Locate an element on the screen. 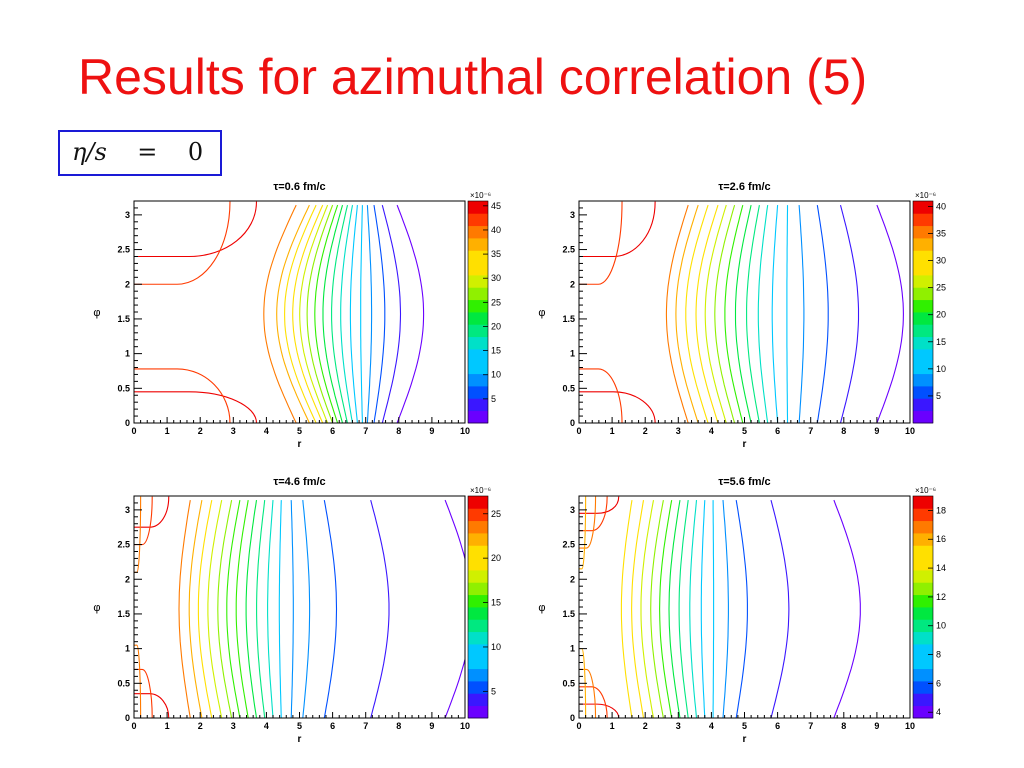 Image resolution: width=1024 pixels, height=768 pixels. colorbar-tick-label: 4 is located at coordinates (938, 712).